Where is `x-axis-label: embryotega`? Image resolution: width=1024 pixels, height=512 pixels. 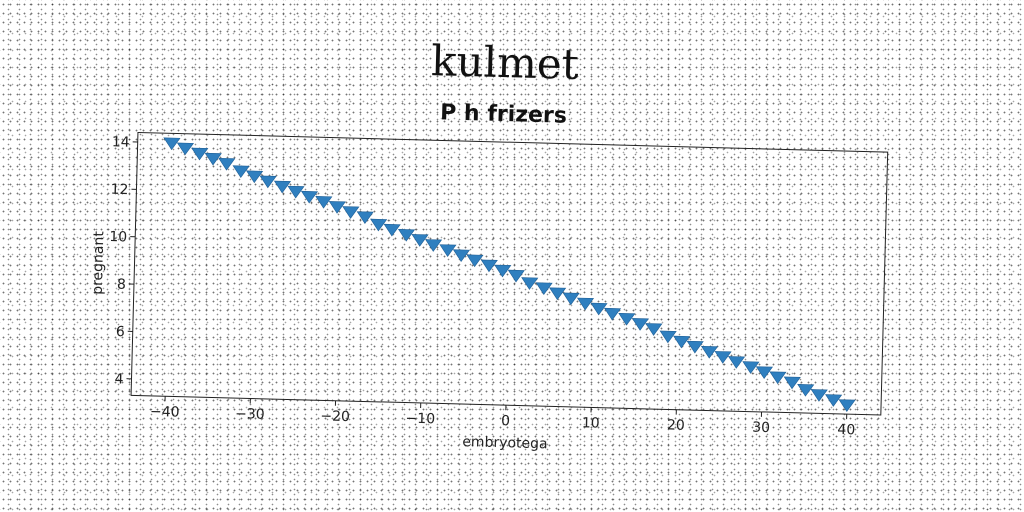 x-axis-label: embryotega is located at coordinates (505, 443).